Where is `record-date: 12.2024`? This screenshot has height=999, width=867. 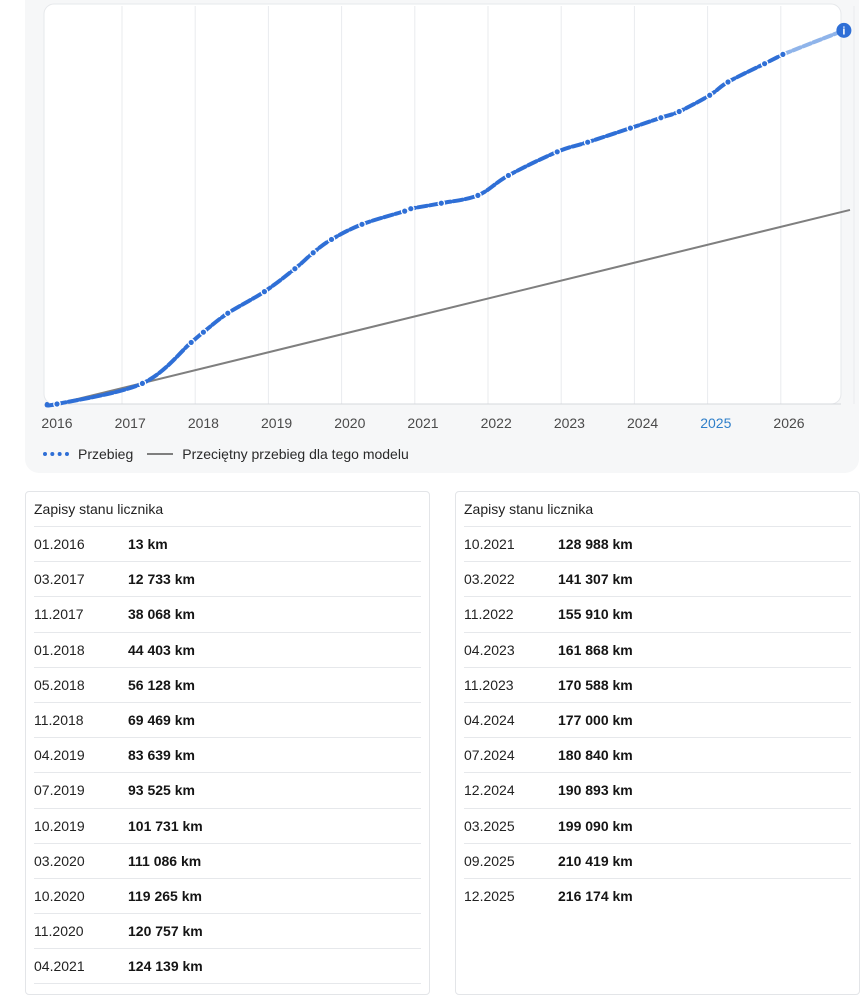 record-date: 12.2024 is located at coordinates (489, 790).